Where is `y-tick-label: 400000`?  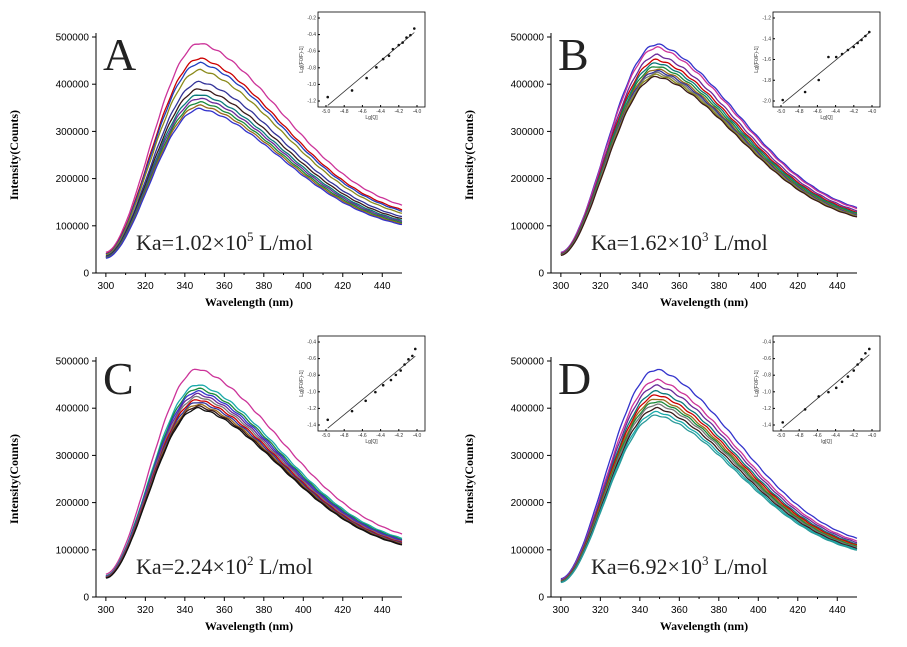
y-tick-label: 400000 is located at coordinates (528, 85).